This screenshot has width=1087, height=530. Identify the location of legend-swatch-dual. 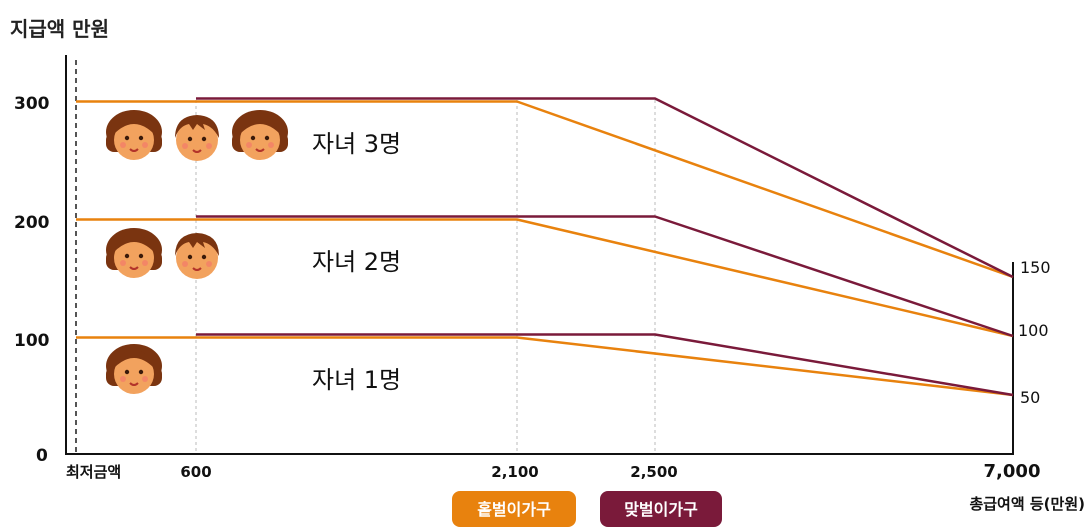
(661, 509).